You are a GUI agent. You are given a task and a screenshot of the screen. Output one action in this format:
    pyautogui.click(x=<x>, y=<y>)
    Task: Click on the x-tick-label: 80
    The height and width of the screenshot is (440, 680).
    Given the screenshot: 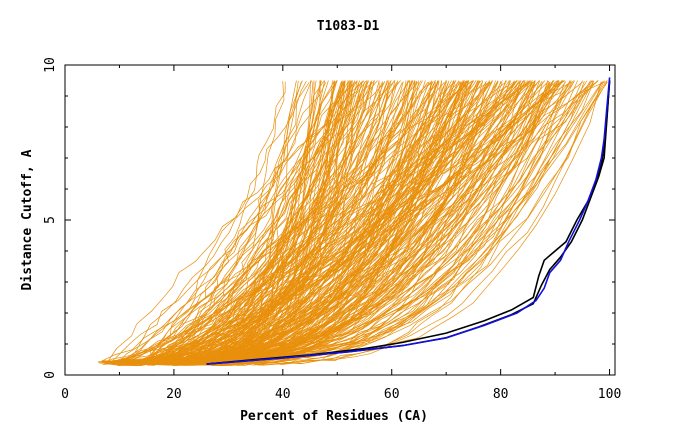 What is the action you would take?
    pyautogui.click(x=501, y=394)
    